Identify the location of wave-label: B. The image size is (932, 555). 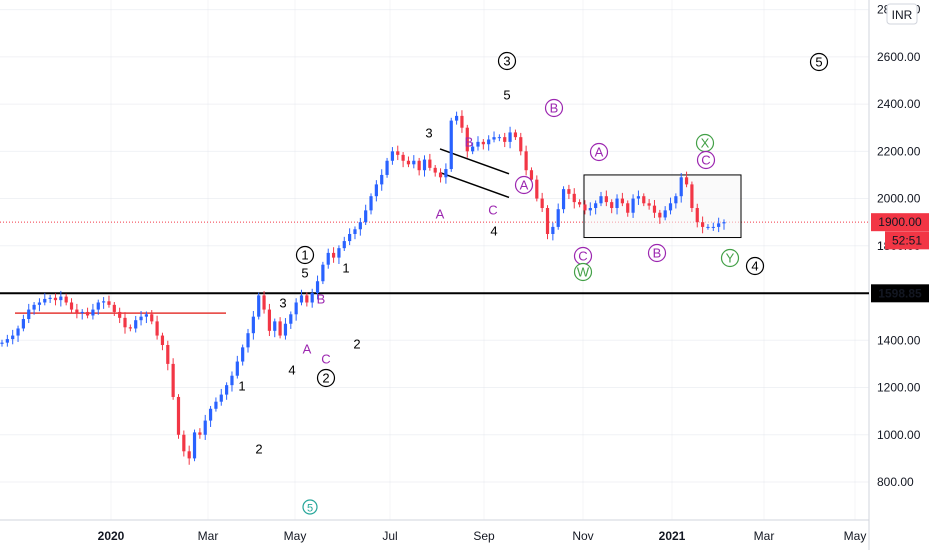
(657, 253).